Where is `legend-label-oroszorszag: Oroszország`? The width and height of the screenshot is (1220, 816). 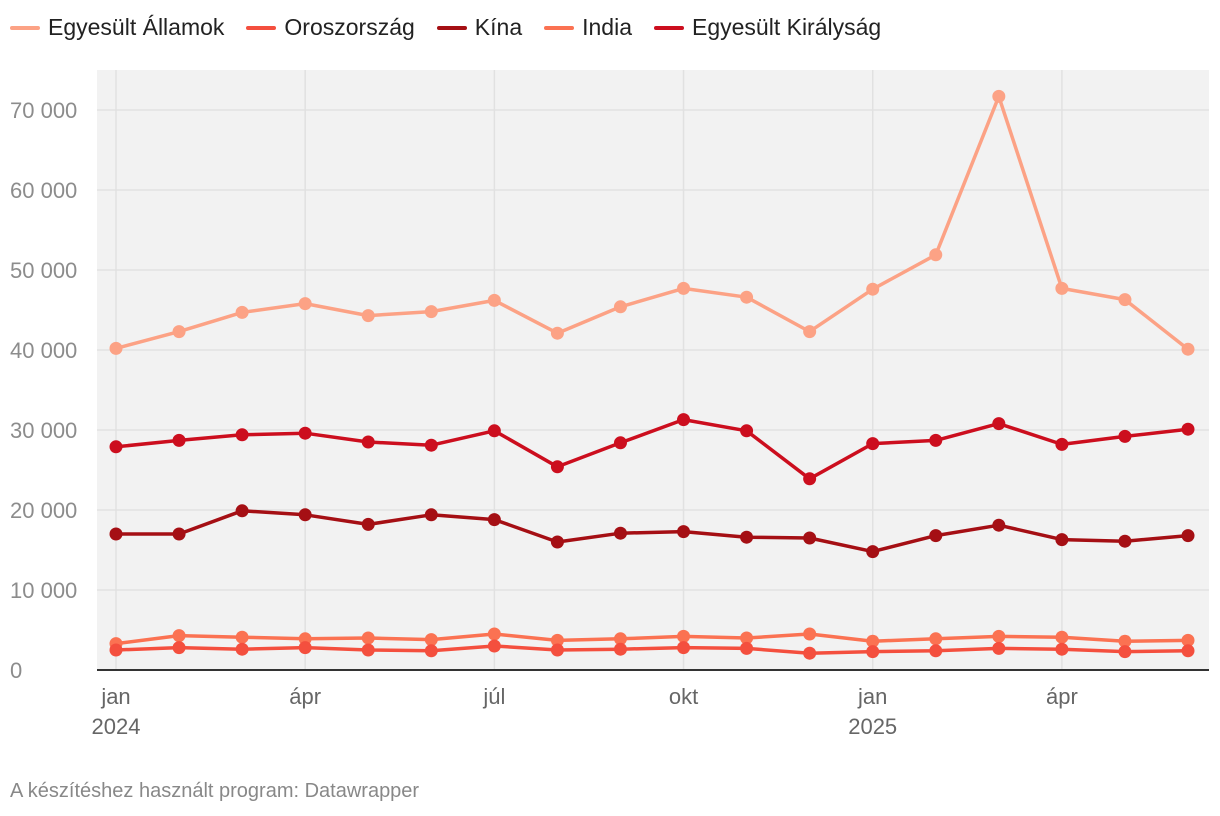 legend-label-oroszorszag: Oroszország is located at coordinates (349, 27).